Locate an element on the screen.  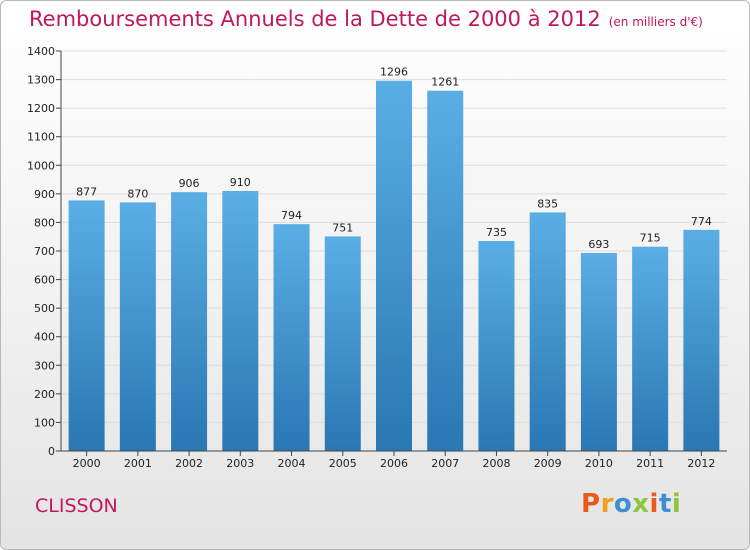
y-tick-label: 200 is located at coordinates (44, 394).